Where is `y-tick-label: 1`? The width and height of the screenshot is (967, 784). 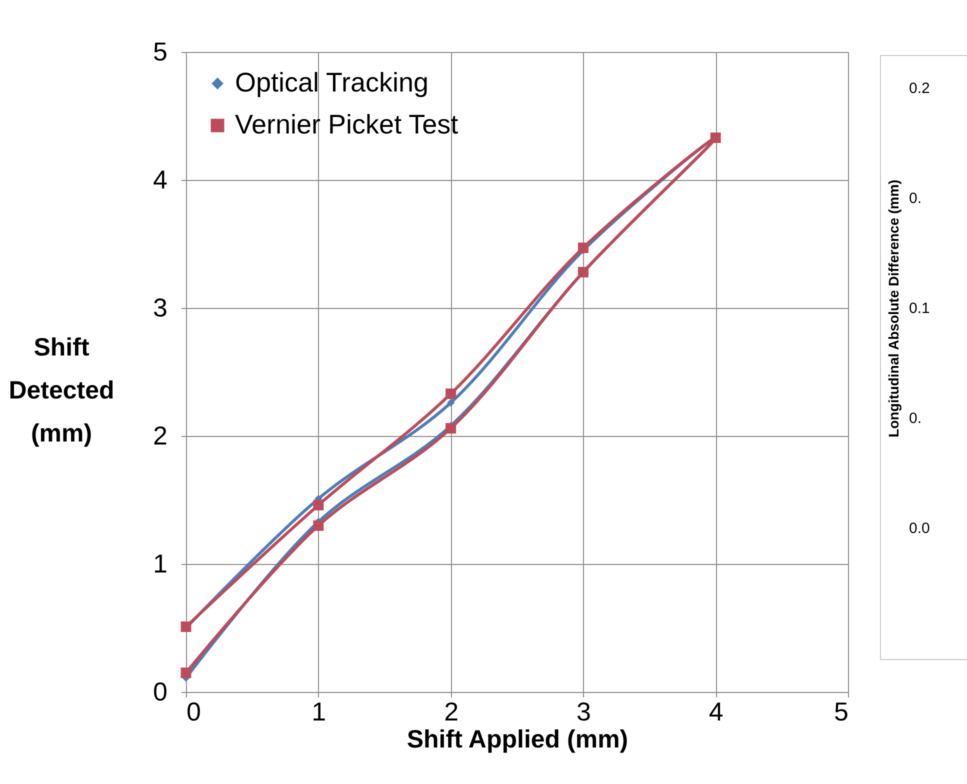 y-tick-label: 1 is located at coordinates (160, 563).